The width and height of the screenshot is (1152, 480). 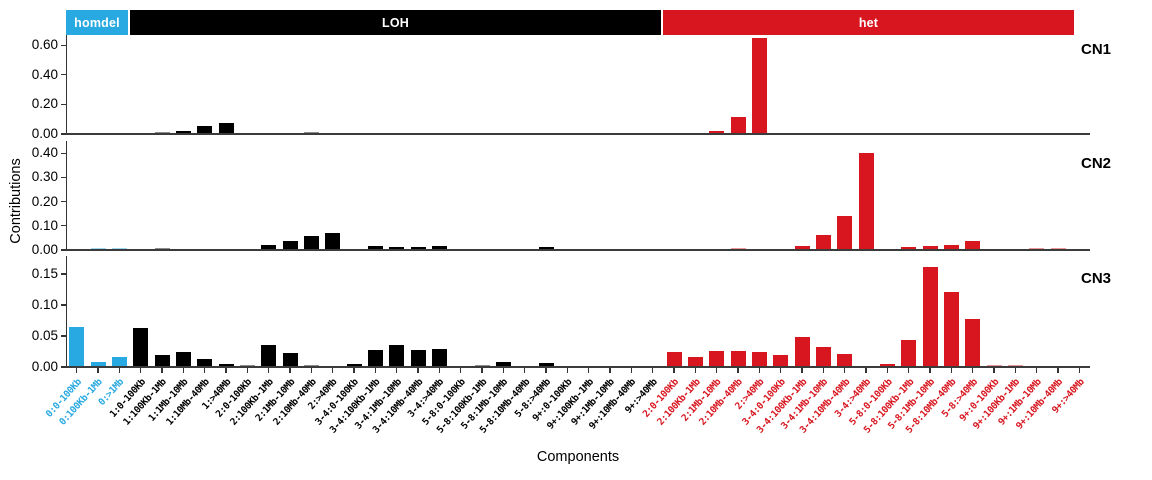 I want to click on y-tick-label: 0.15, so click(x=44, y=273).